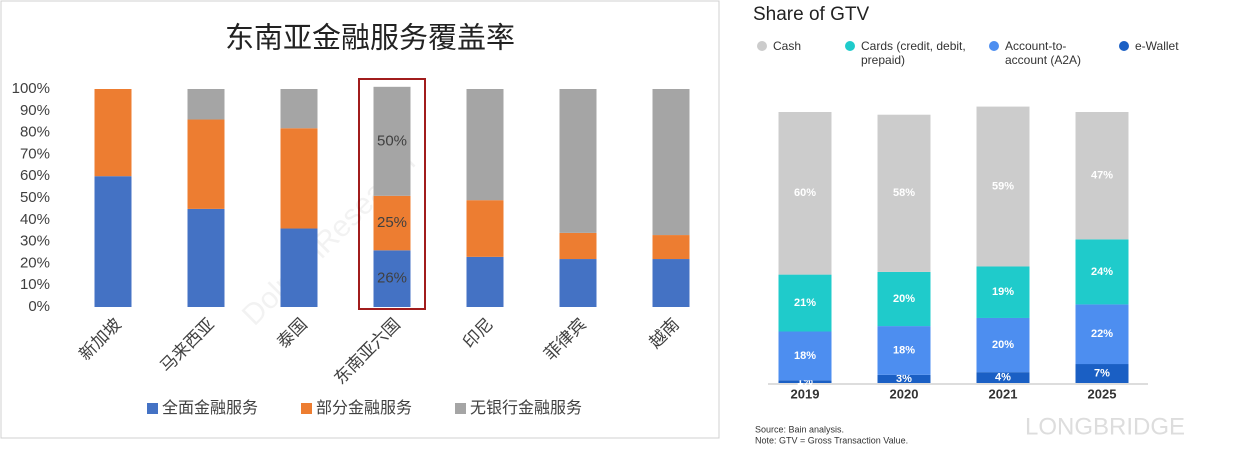 Image resolution: width=1246 pixels, height=455 pixels. I want to click on chart-title: 东南亚金融服务覆盖率, so click(370, 38).